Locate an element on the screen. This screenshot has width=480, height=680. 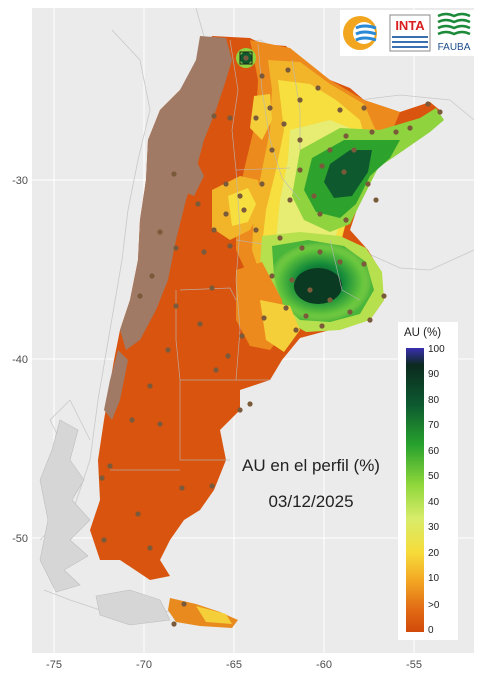
legend-label: 30 is located at coordinates (434, 527).